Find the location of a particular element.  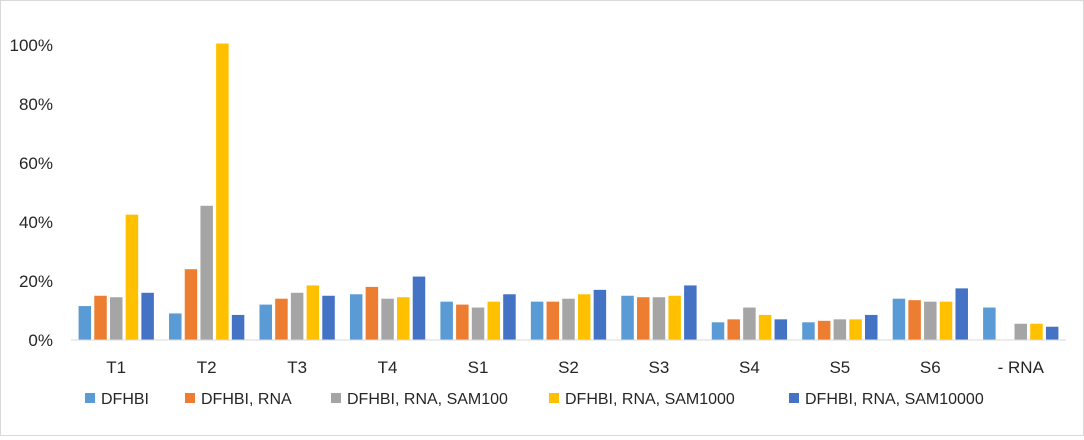

legend-label: DFHBI, RNA, SAM100 is located at coordinates (427, 399).